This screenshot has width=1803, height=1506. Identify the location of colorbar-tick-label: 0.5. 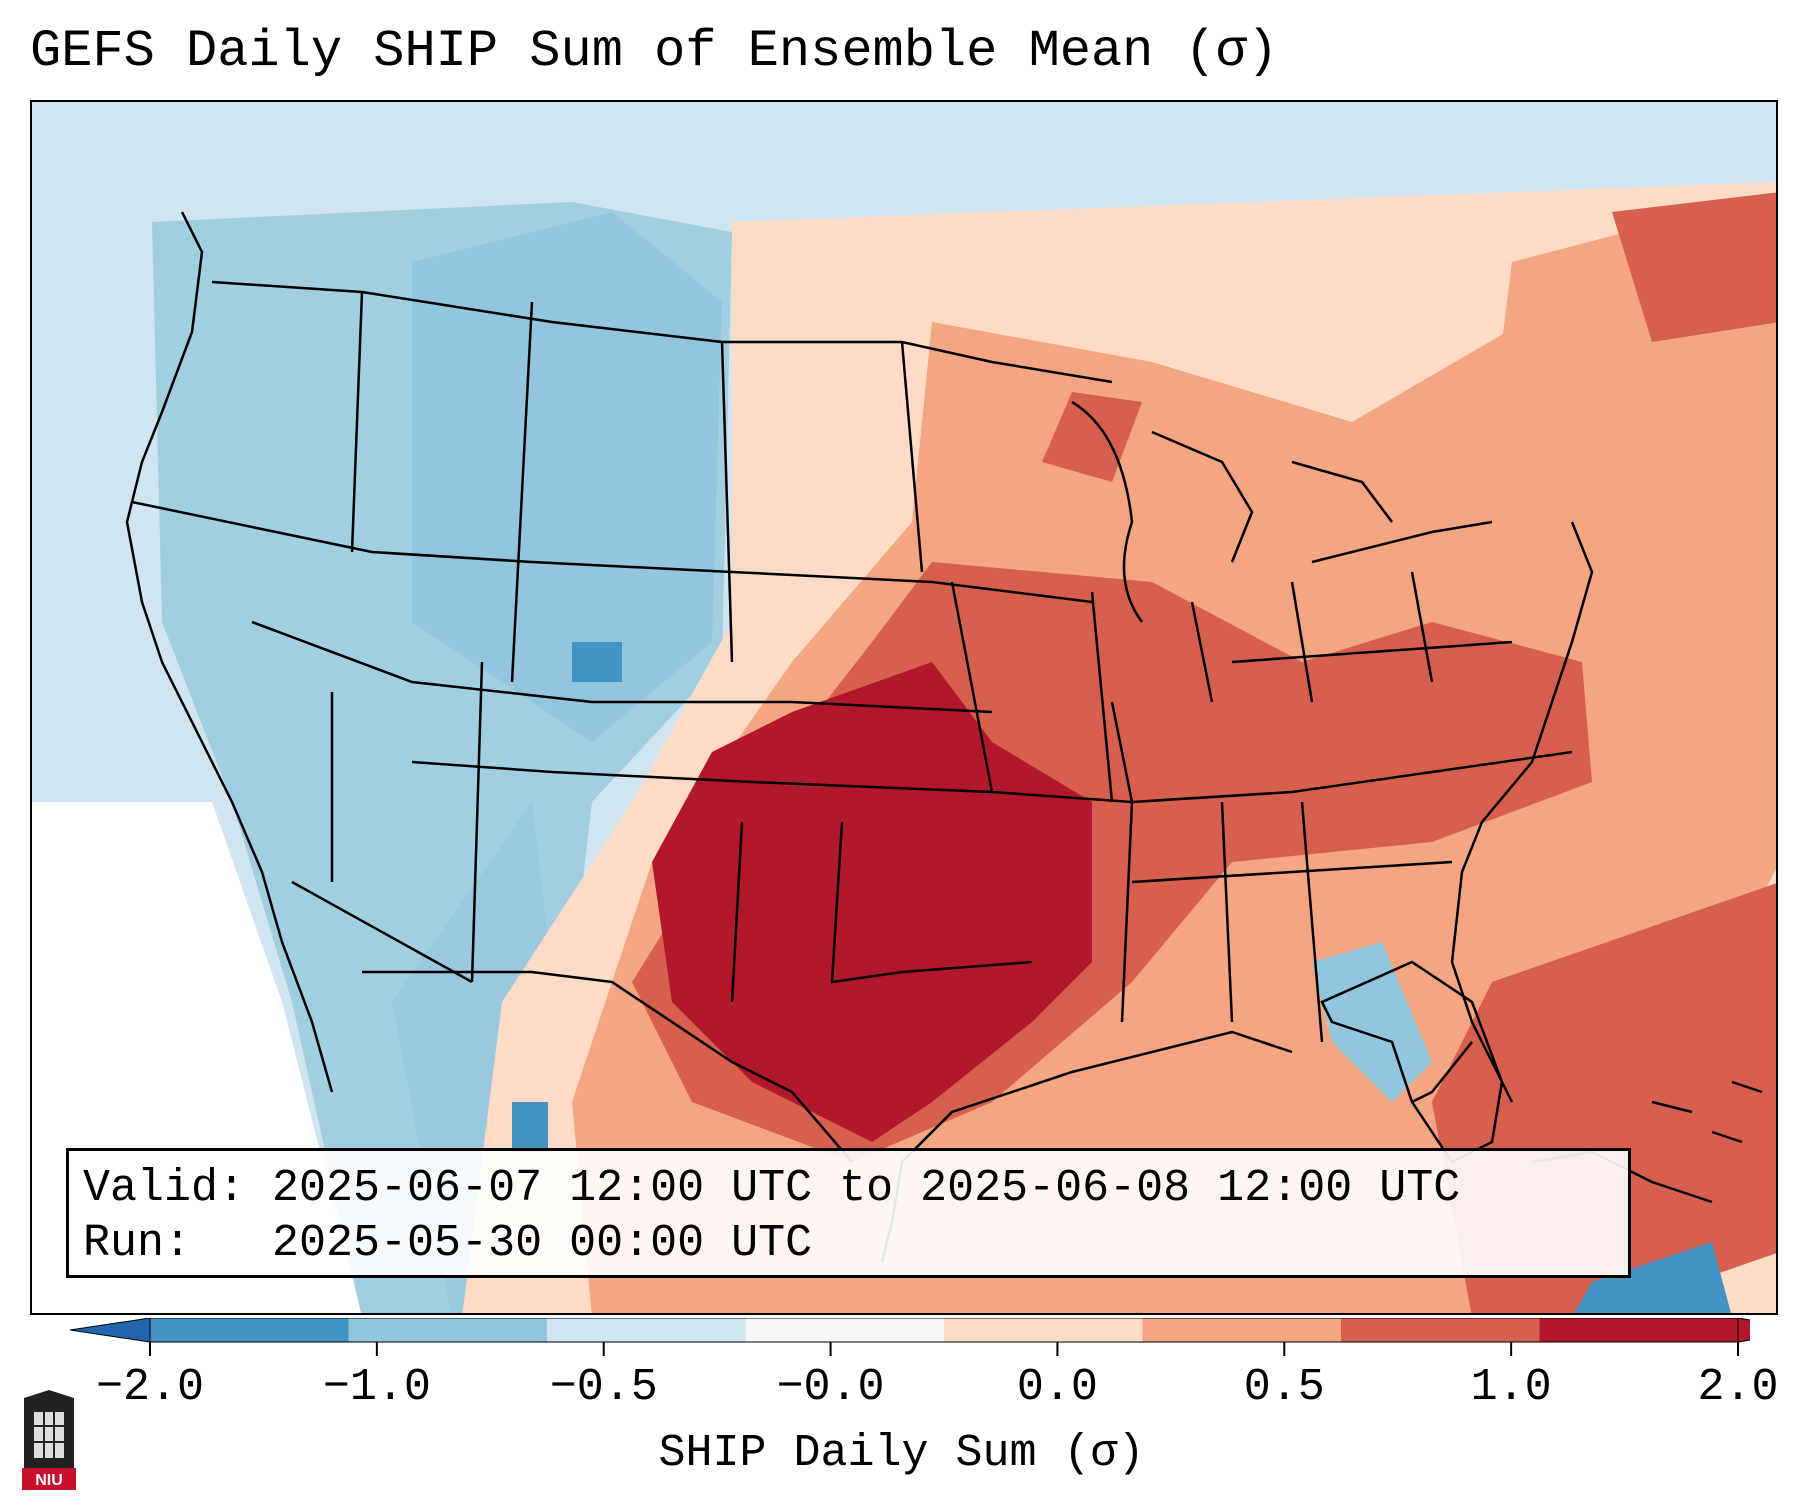
(1284, 1387).